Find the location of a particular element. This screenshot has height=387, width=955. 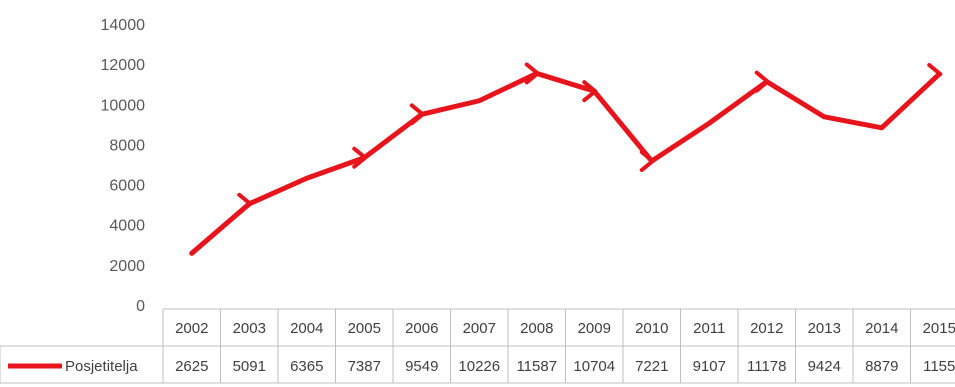

data-label: 7221 is located at coordinates (651, 366).